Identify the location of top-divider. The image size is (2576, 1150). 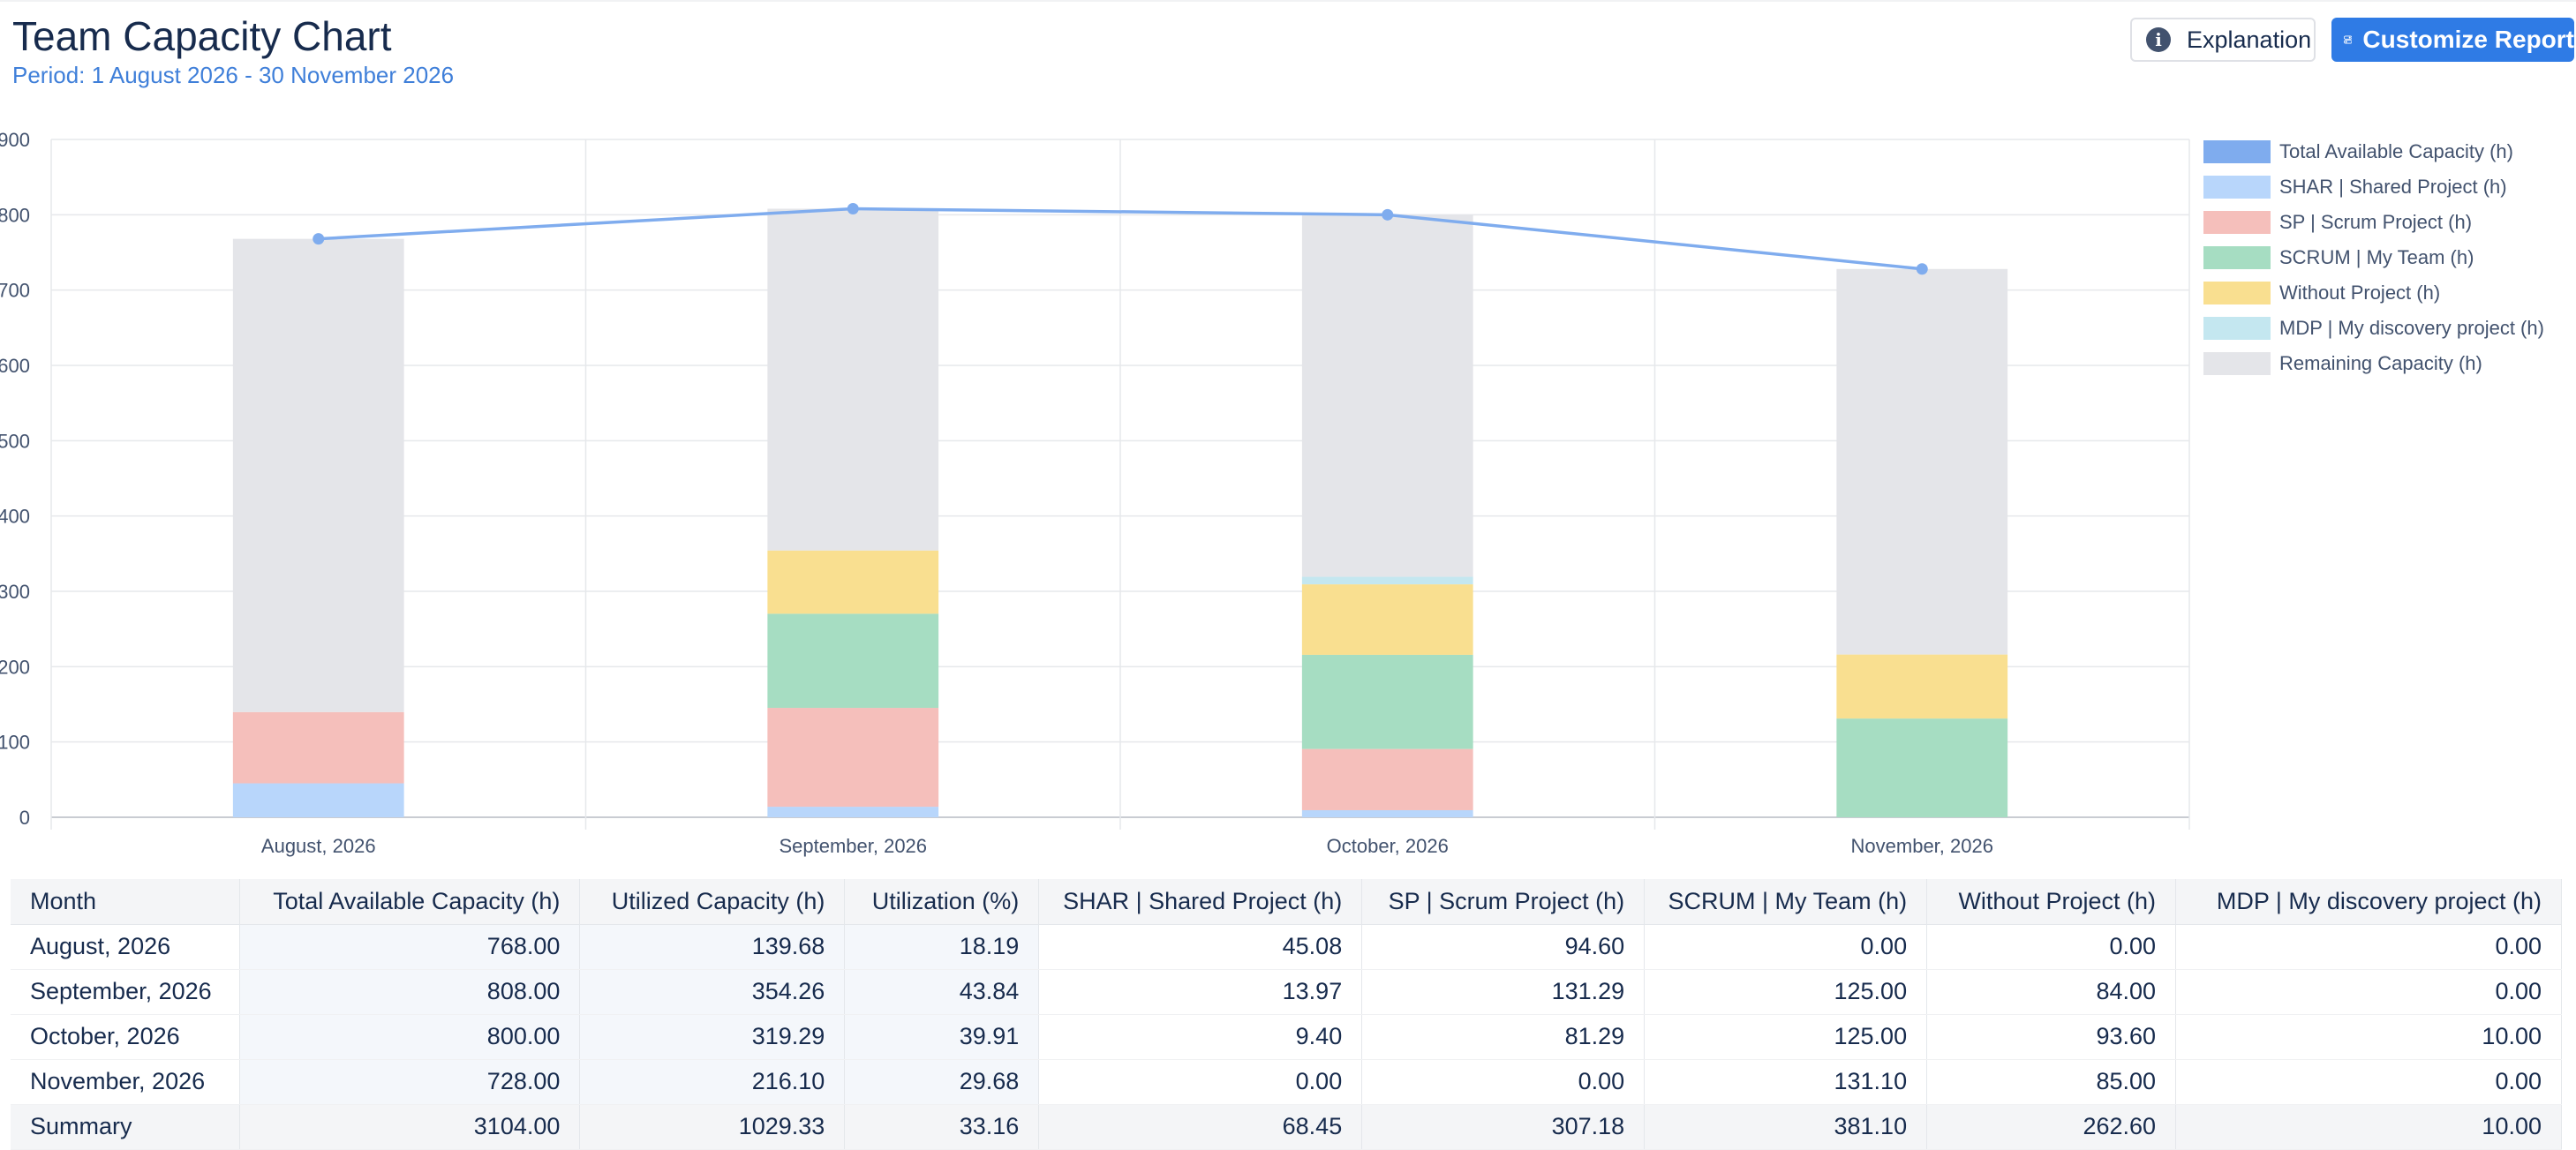
(1288, 1).